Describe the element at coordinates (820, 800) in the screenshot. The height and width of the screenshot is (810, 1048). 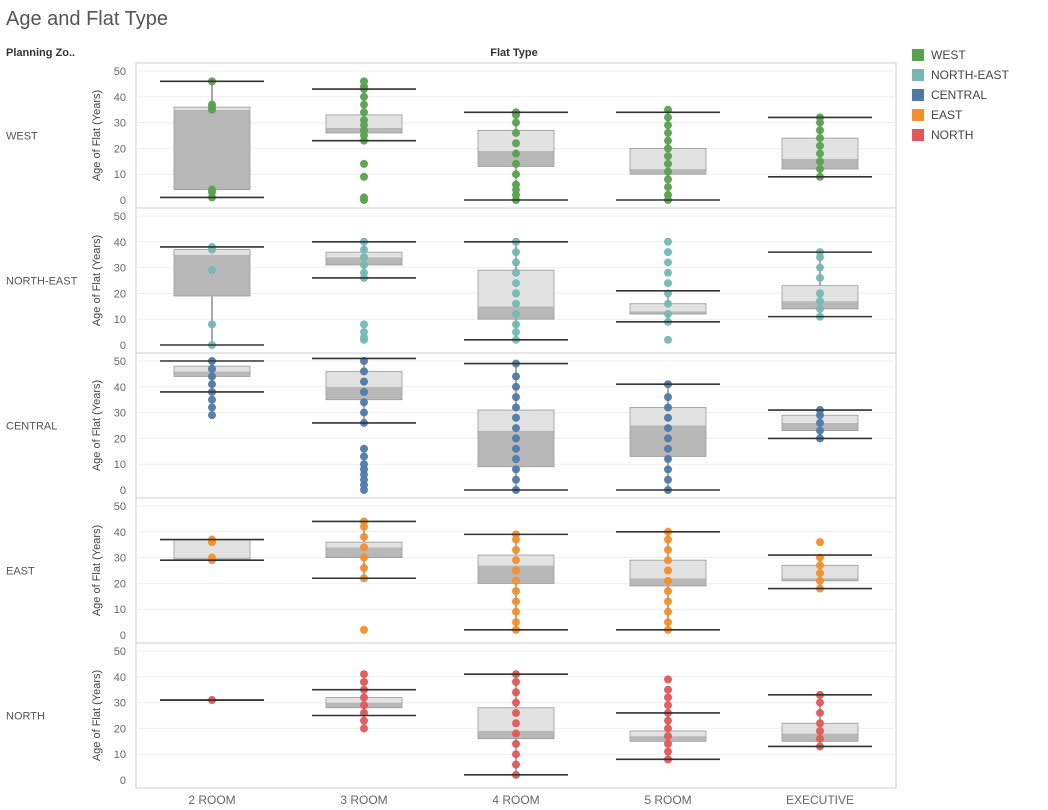
I see `x-tick-label: EXECUTIVE` at that location.